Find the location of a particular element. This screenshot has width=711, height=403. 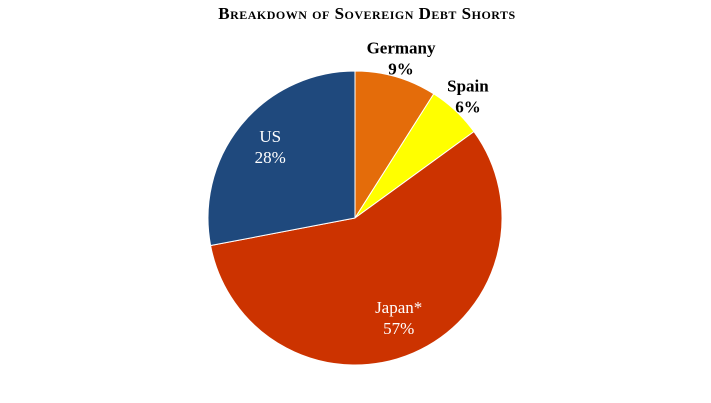

slice-label: Japan* is located at coordinates (398, 307).